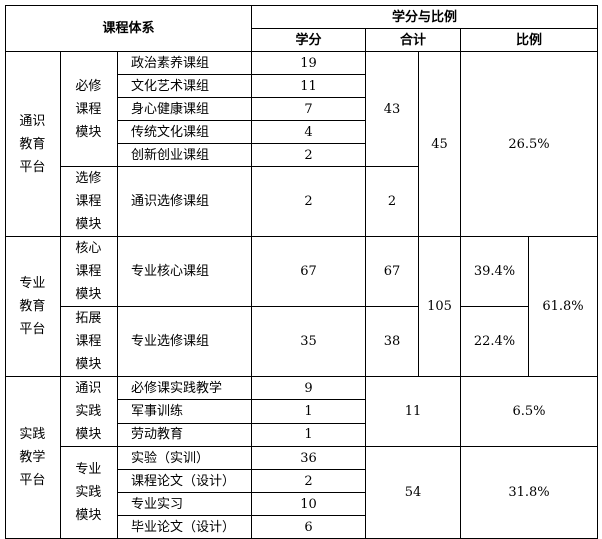 The image size is (602, 539). Describe the element at coordinates (184, 504) in the screenshot. I see `course-name: 专业实习` at that location.